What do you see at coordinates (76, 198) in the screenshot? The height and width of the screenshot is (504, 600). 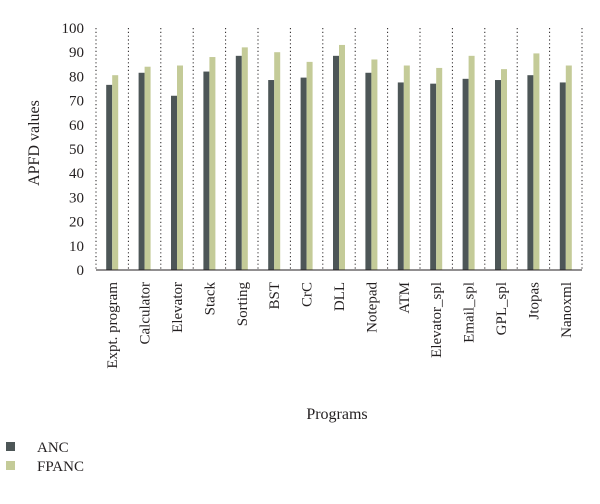 I see `y-tick-label: 30` at bounding box center [76, 198].